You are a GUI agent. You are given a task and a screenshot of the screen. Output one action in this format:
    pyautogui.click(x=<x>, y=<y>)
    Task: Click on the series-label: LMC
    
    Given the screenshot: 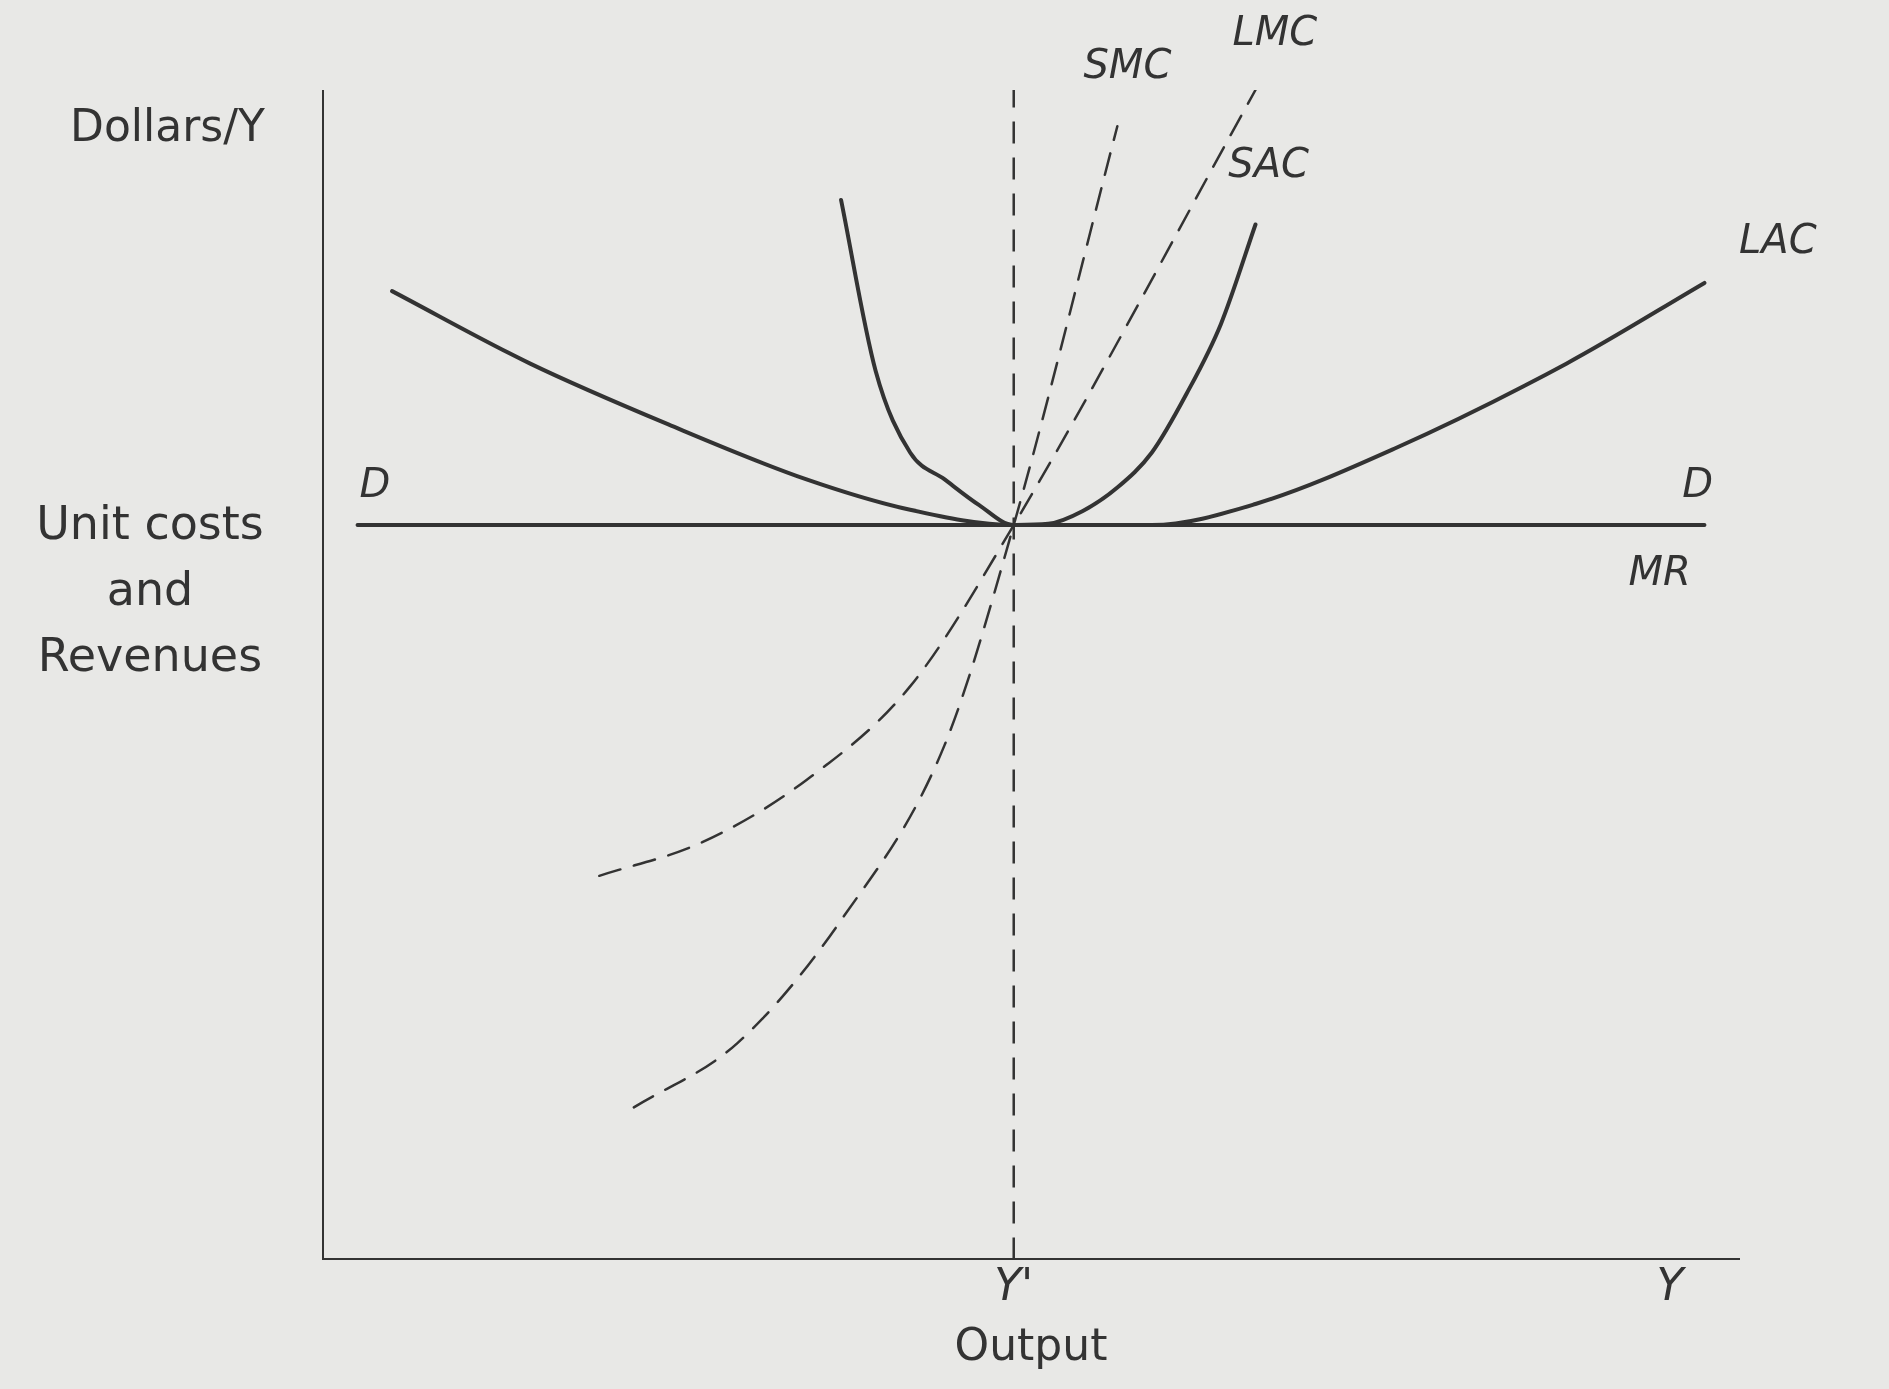 What is the action you would take?
    pyautogui.click(x=1275, y=31)
    